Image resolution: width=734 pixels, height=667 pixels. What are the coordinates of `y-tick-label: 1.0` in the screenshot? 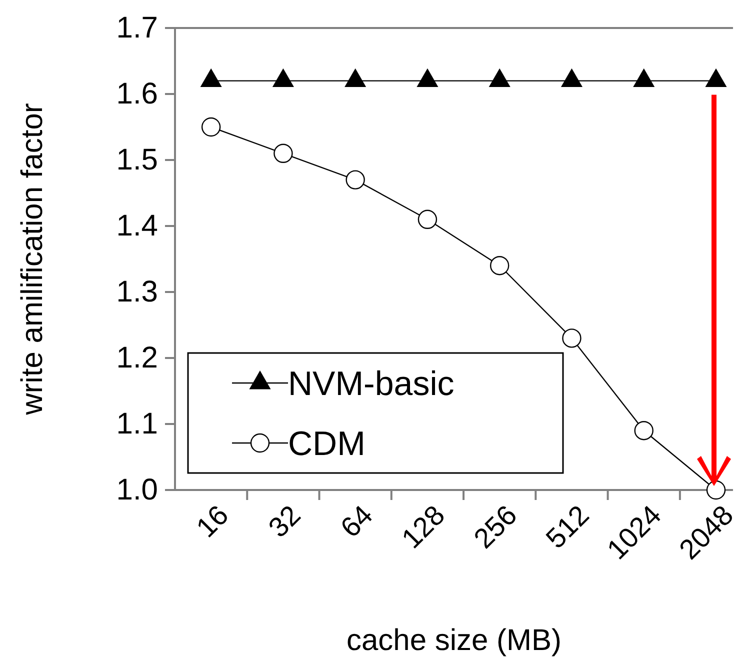 It's located at (137, 490).